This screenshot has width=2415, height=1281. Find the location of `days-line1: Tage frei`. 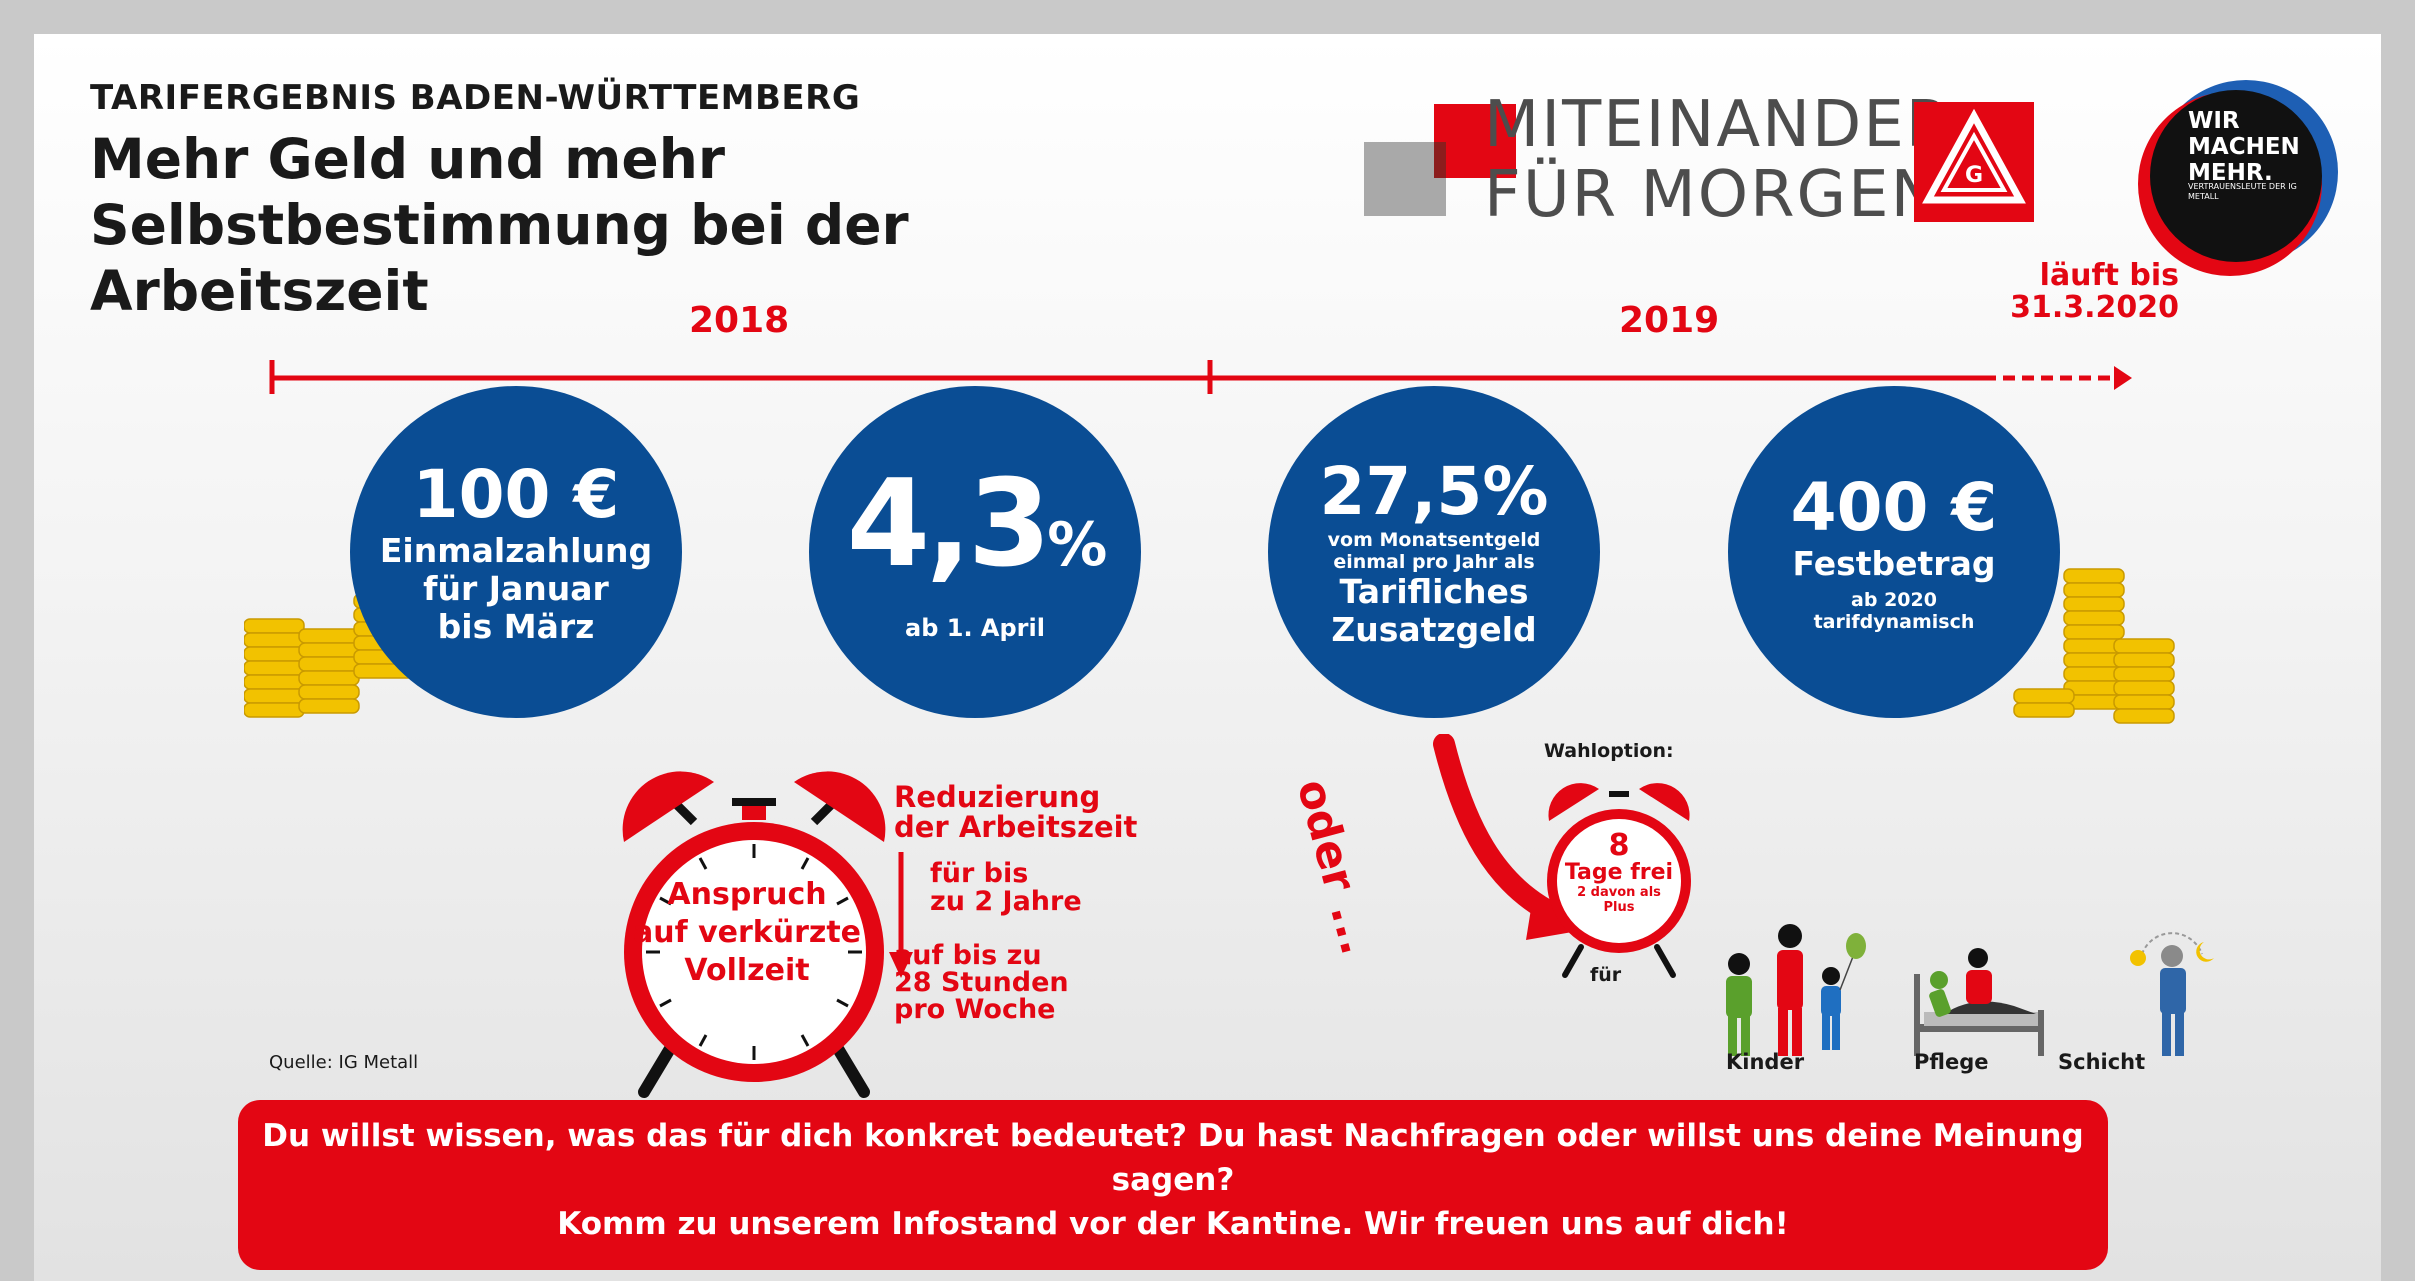

days-line1: Tage frei is located at coordinates (1619, 872).